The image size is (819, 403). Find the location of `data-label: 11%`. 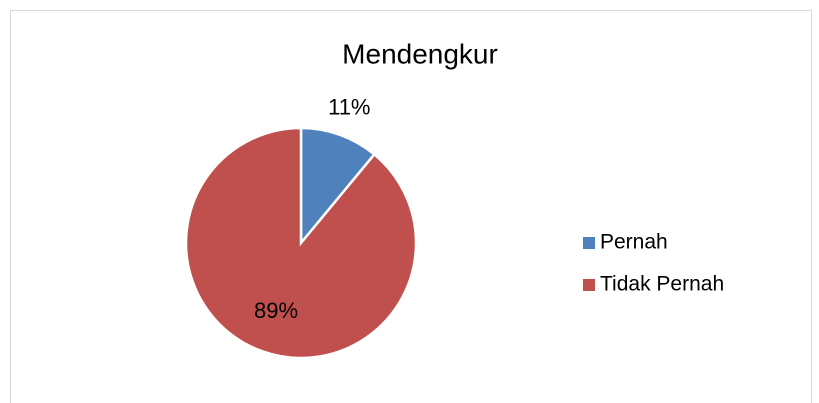

data-label: 11% is located at coordinates (349, 107).